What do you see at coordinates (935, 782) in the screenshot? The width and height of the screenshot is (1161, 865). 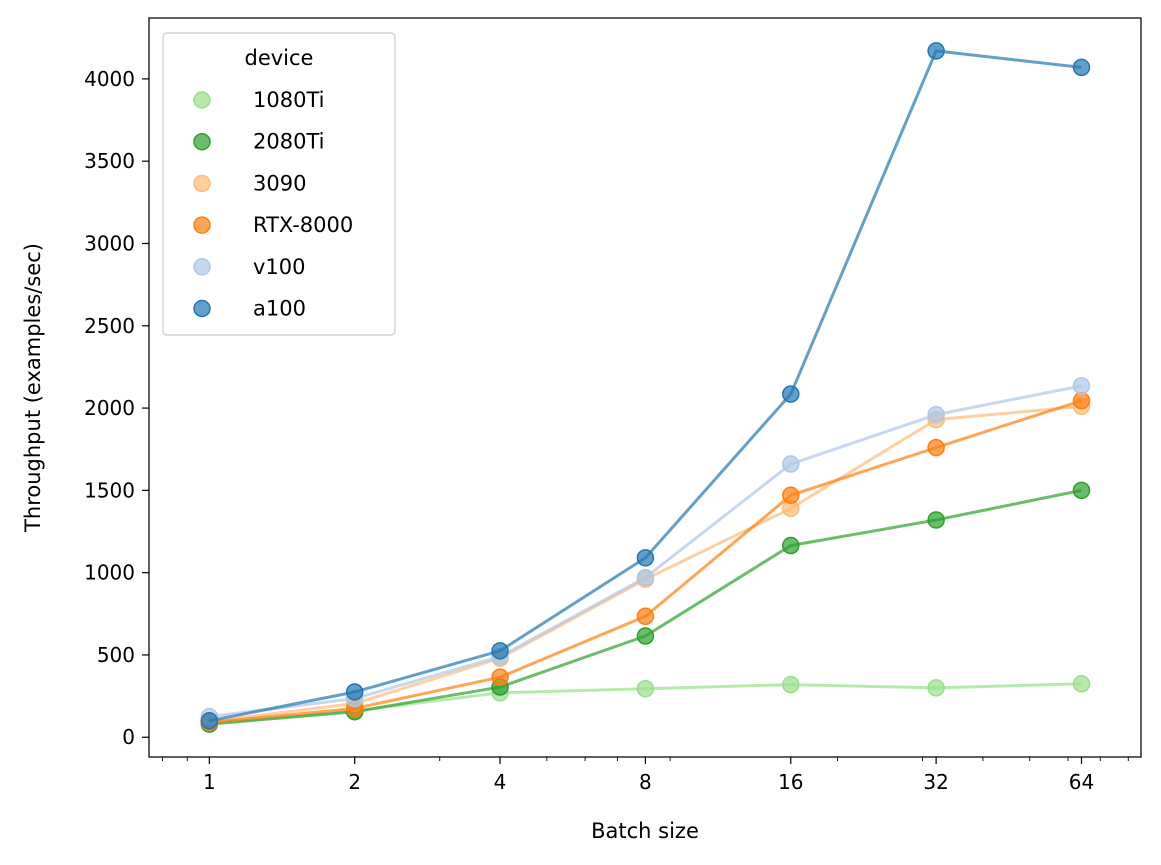 I see `x-tick-label: 32` at bounding box center [935, 782].